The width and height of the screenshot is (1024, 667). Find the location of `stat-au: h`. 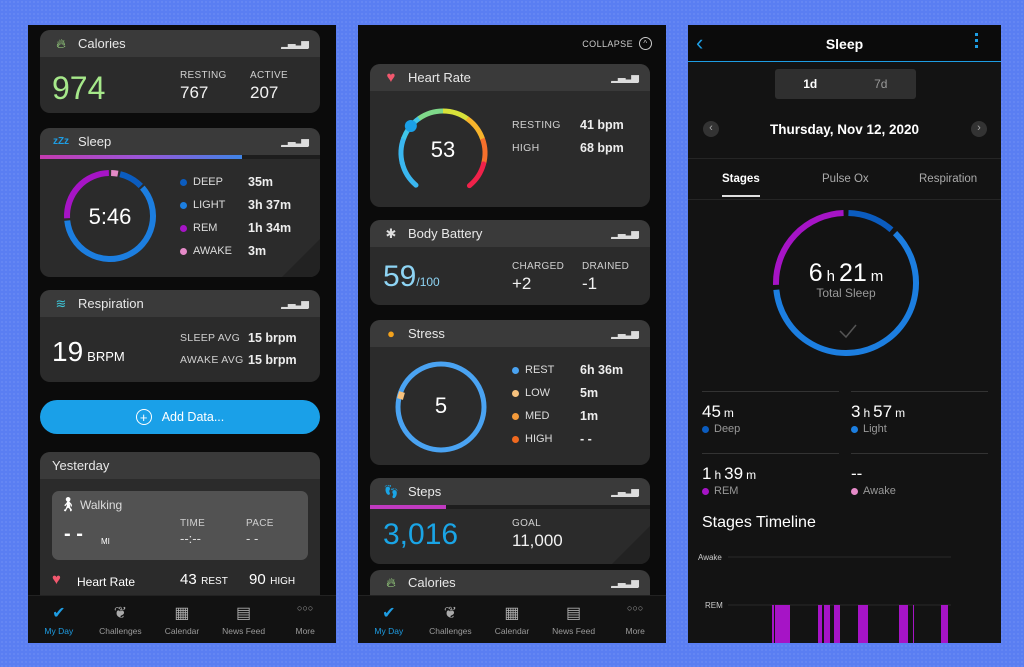

stat-au: h is located at coordinates (718, 475).